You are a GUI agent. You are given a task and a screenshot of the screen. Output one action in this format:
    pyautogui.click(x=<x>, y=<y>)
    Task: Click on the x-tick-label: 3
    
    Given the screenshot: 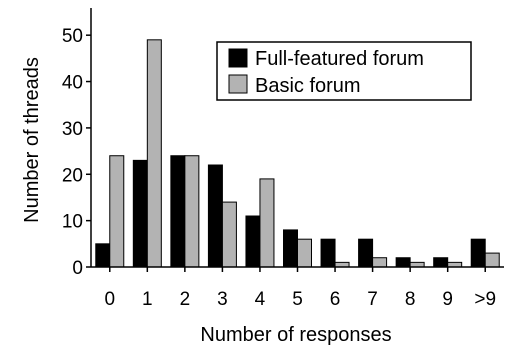 What is the action you would take?
    pyautogui.click(x=222, y=299)
    